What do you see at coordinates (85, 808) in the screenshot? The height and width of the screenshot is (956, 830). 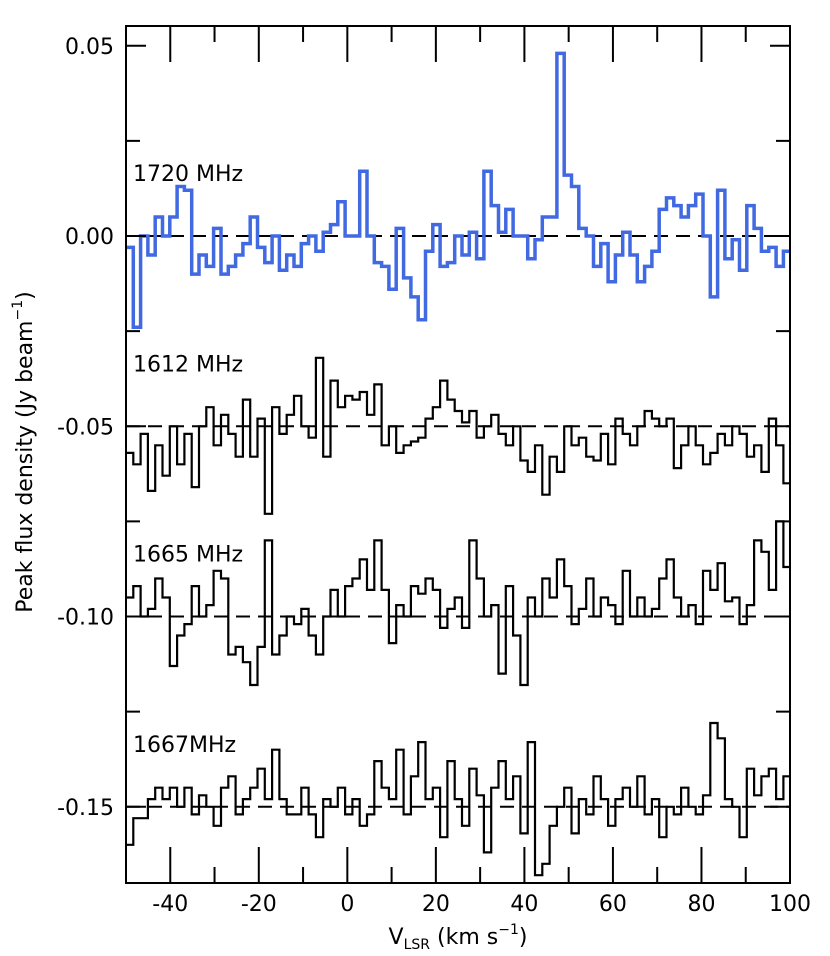 I see `y-tick-label-4: -0.15` at bounding box center [85, 808].